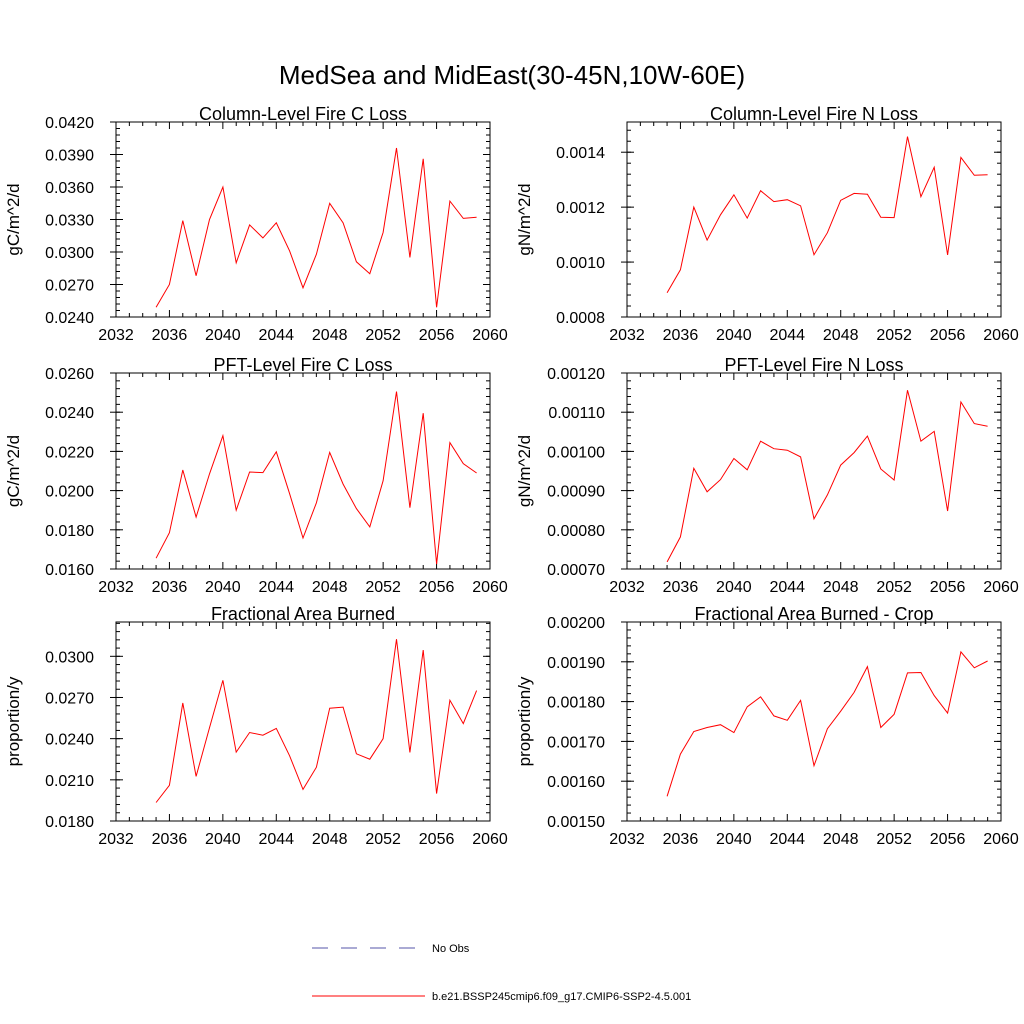  What do you see at coordinates (69, 452) in the screenshot?
I see `y-tick-label: 0.0220` at bounding box center [69, 452].